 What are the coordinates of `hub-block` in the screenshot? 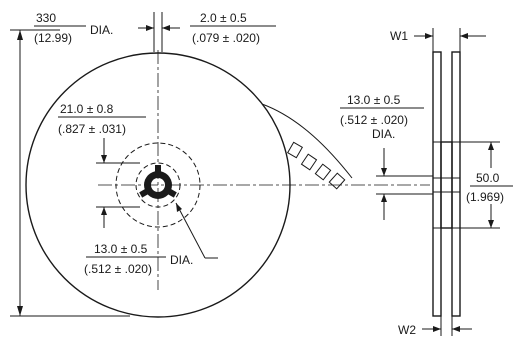 It's located at (446, 185).